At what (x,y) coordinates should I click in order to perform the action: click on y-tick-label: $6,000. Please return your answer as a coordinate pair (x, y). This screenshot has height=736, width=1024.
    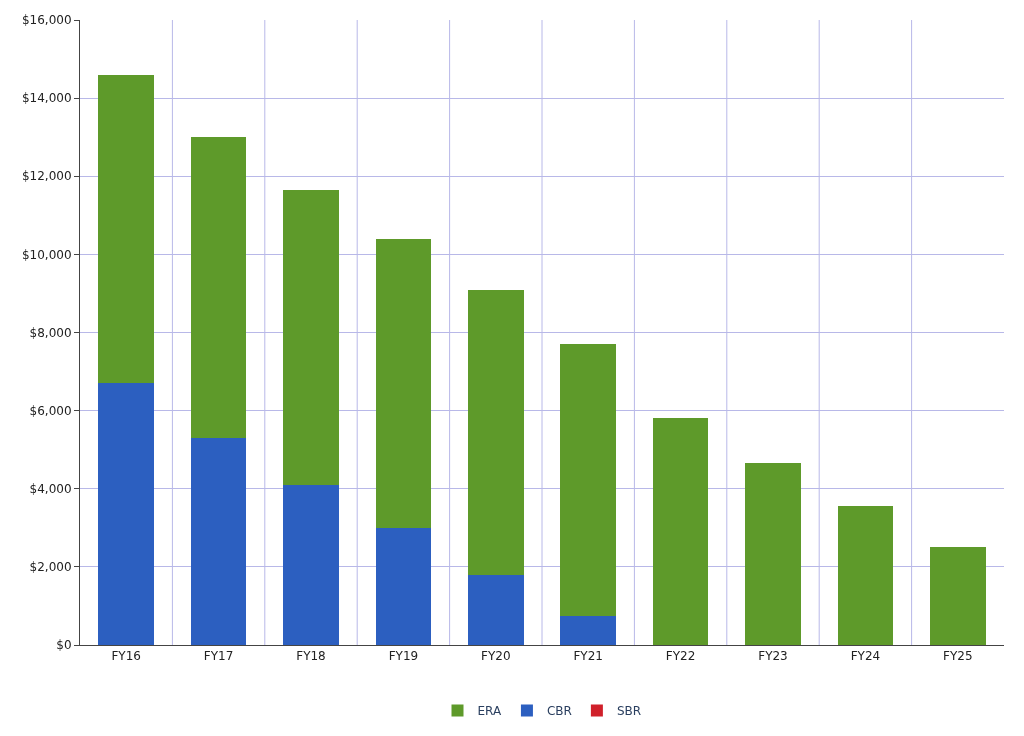
    Looking at the image, I should click on (50, 410).